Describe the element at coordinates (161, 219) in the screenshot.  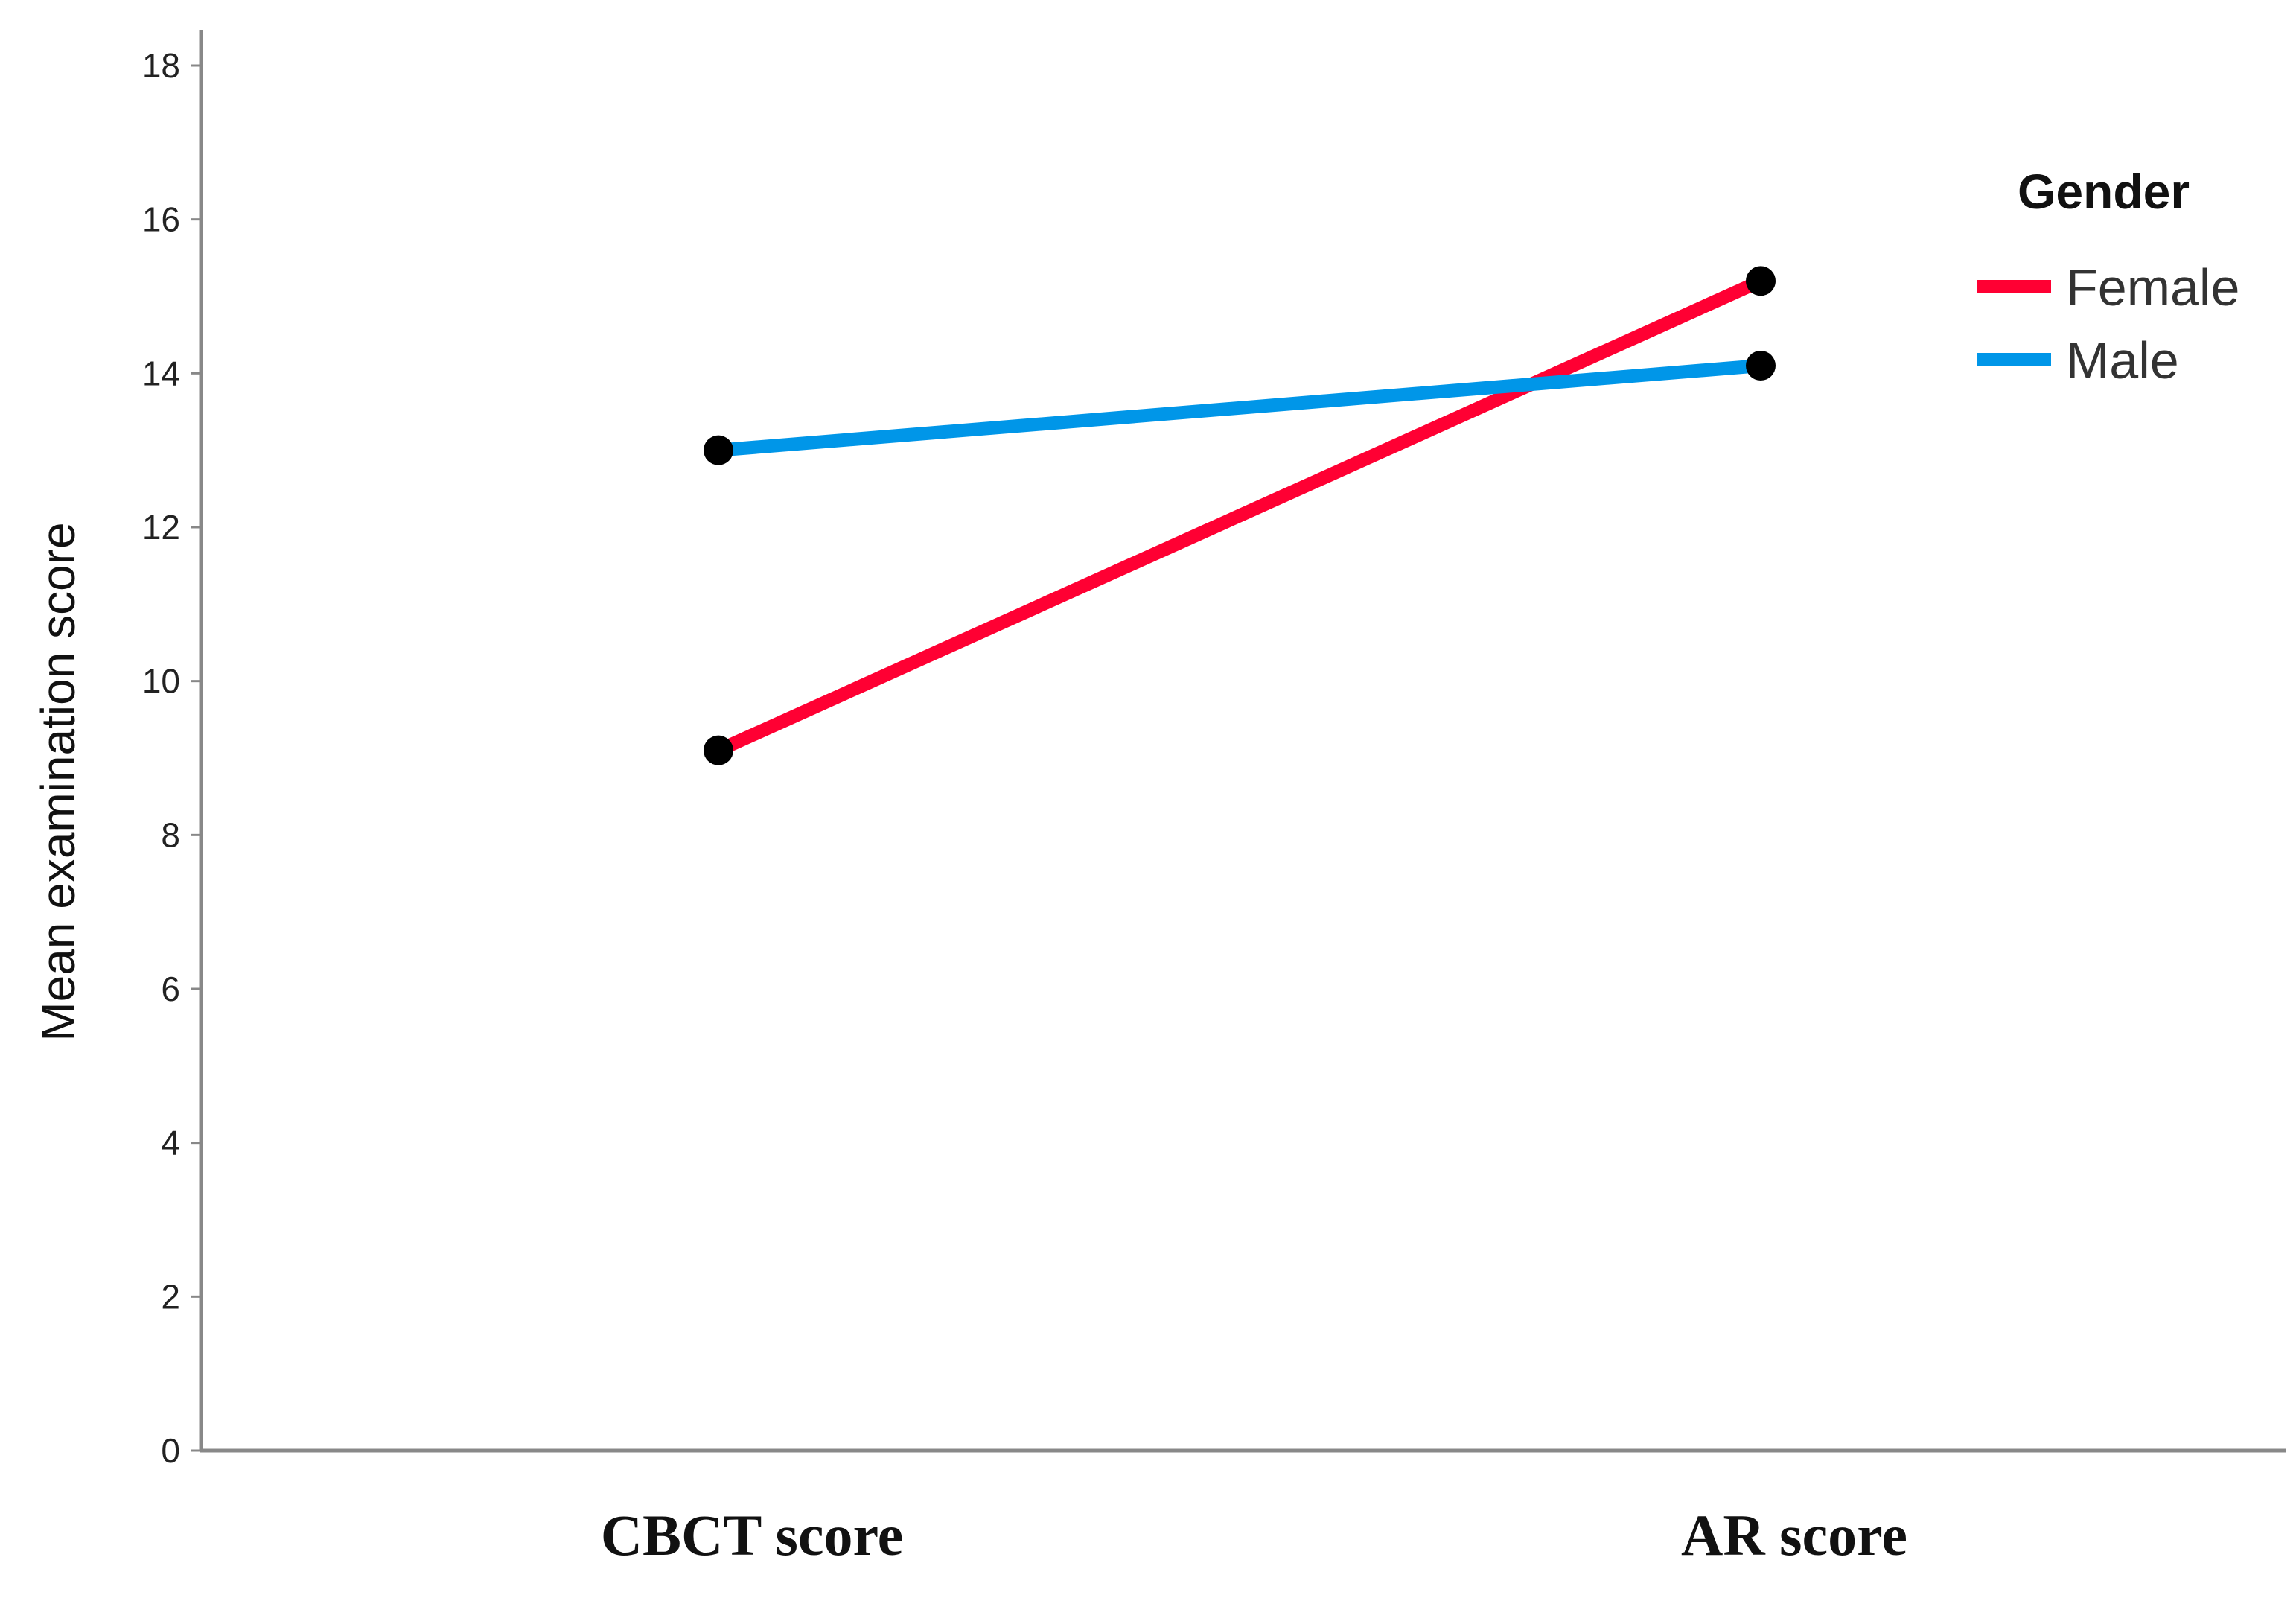
I see `y-tick-label: 16` at that location.